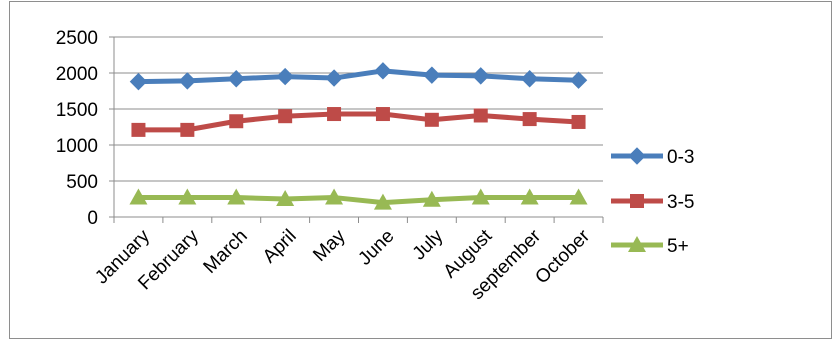  Describe the element at coordinates (77, 146) in the screenshot. I see `y-tick-label: 1000` at that location.